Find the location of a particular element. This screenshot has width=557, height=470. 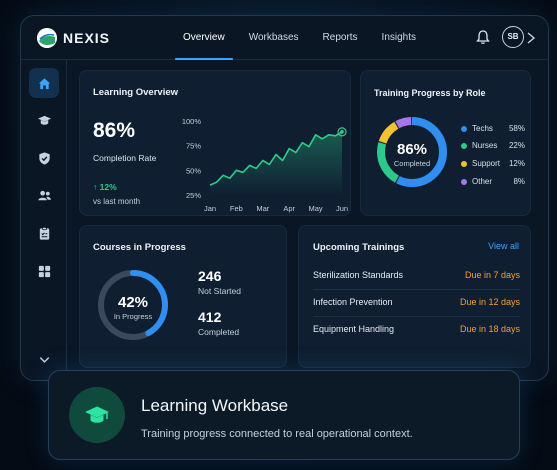

grid-icon is located at coordinates (44, 271).